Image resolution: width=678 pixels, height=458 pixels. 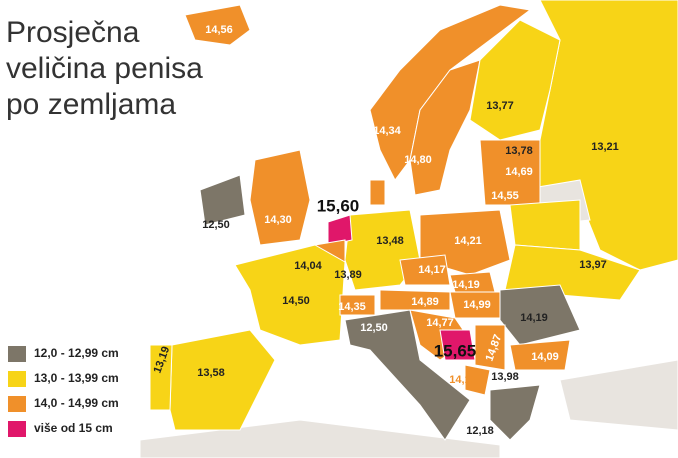 What do you see at coordinates (219, 30) in the screenshot?
I see `value-label: 14,56` at bounding box center [219, 30].